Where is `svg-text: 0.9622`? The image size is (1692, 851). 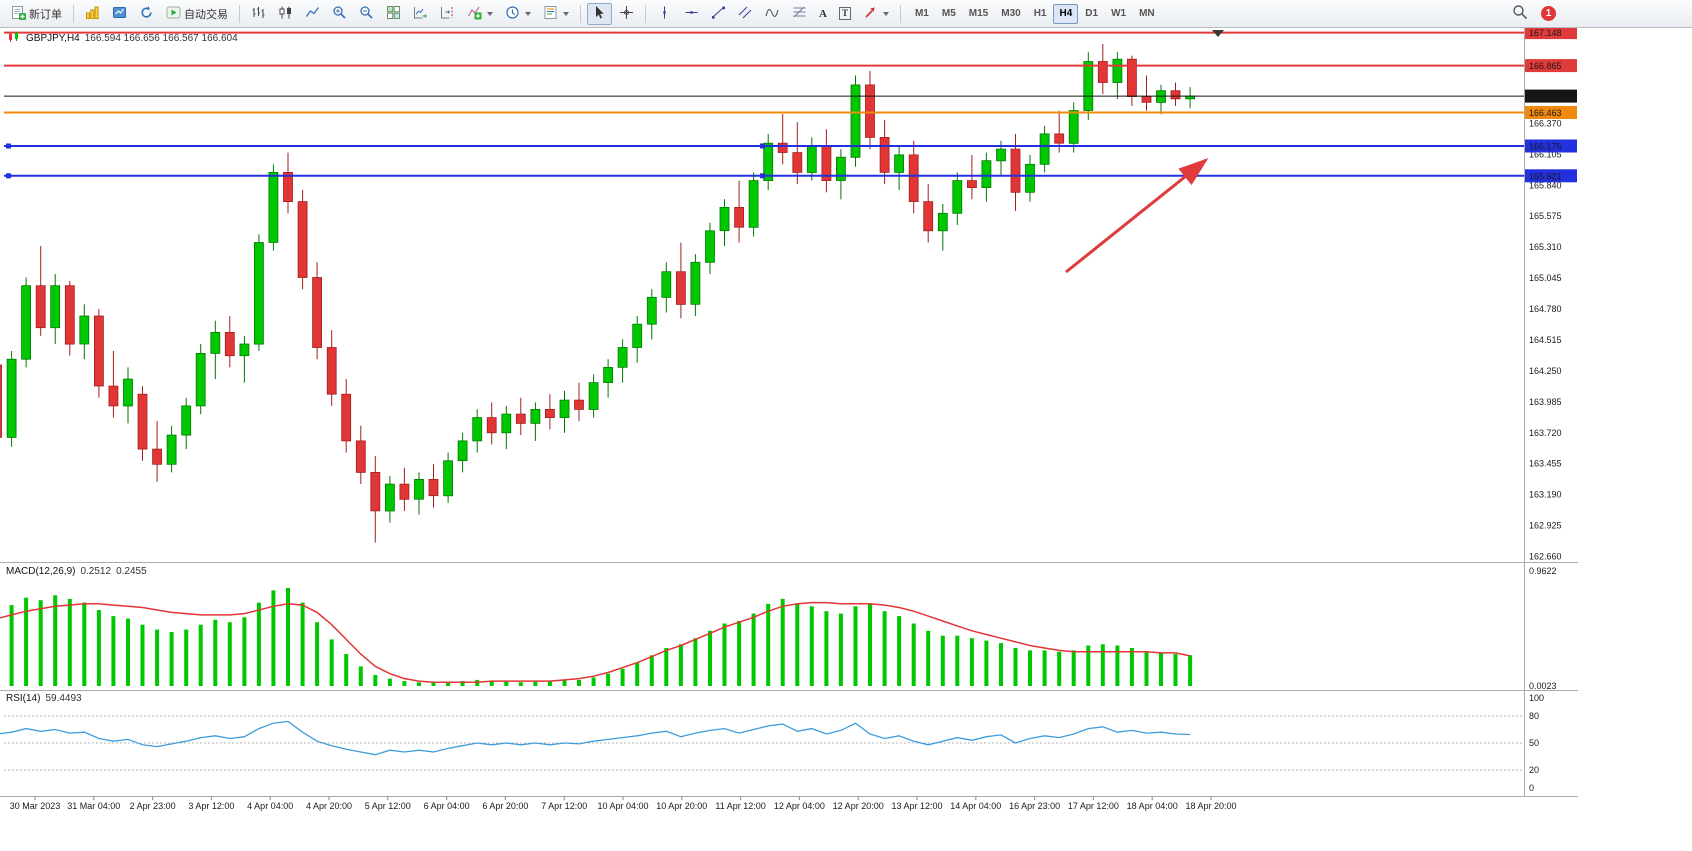
svg-text: 0.9622 is located at coordinates (1543, 571).